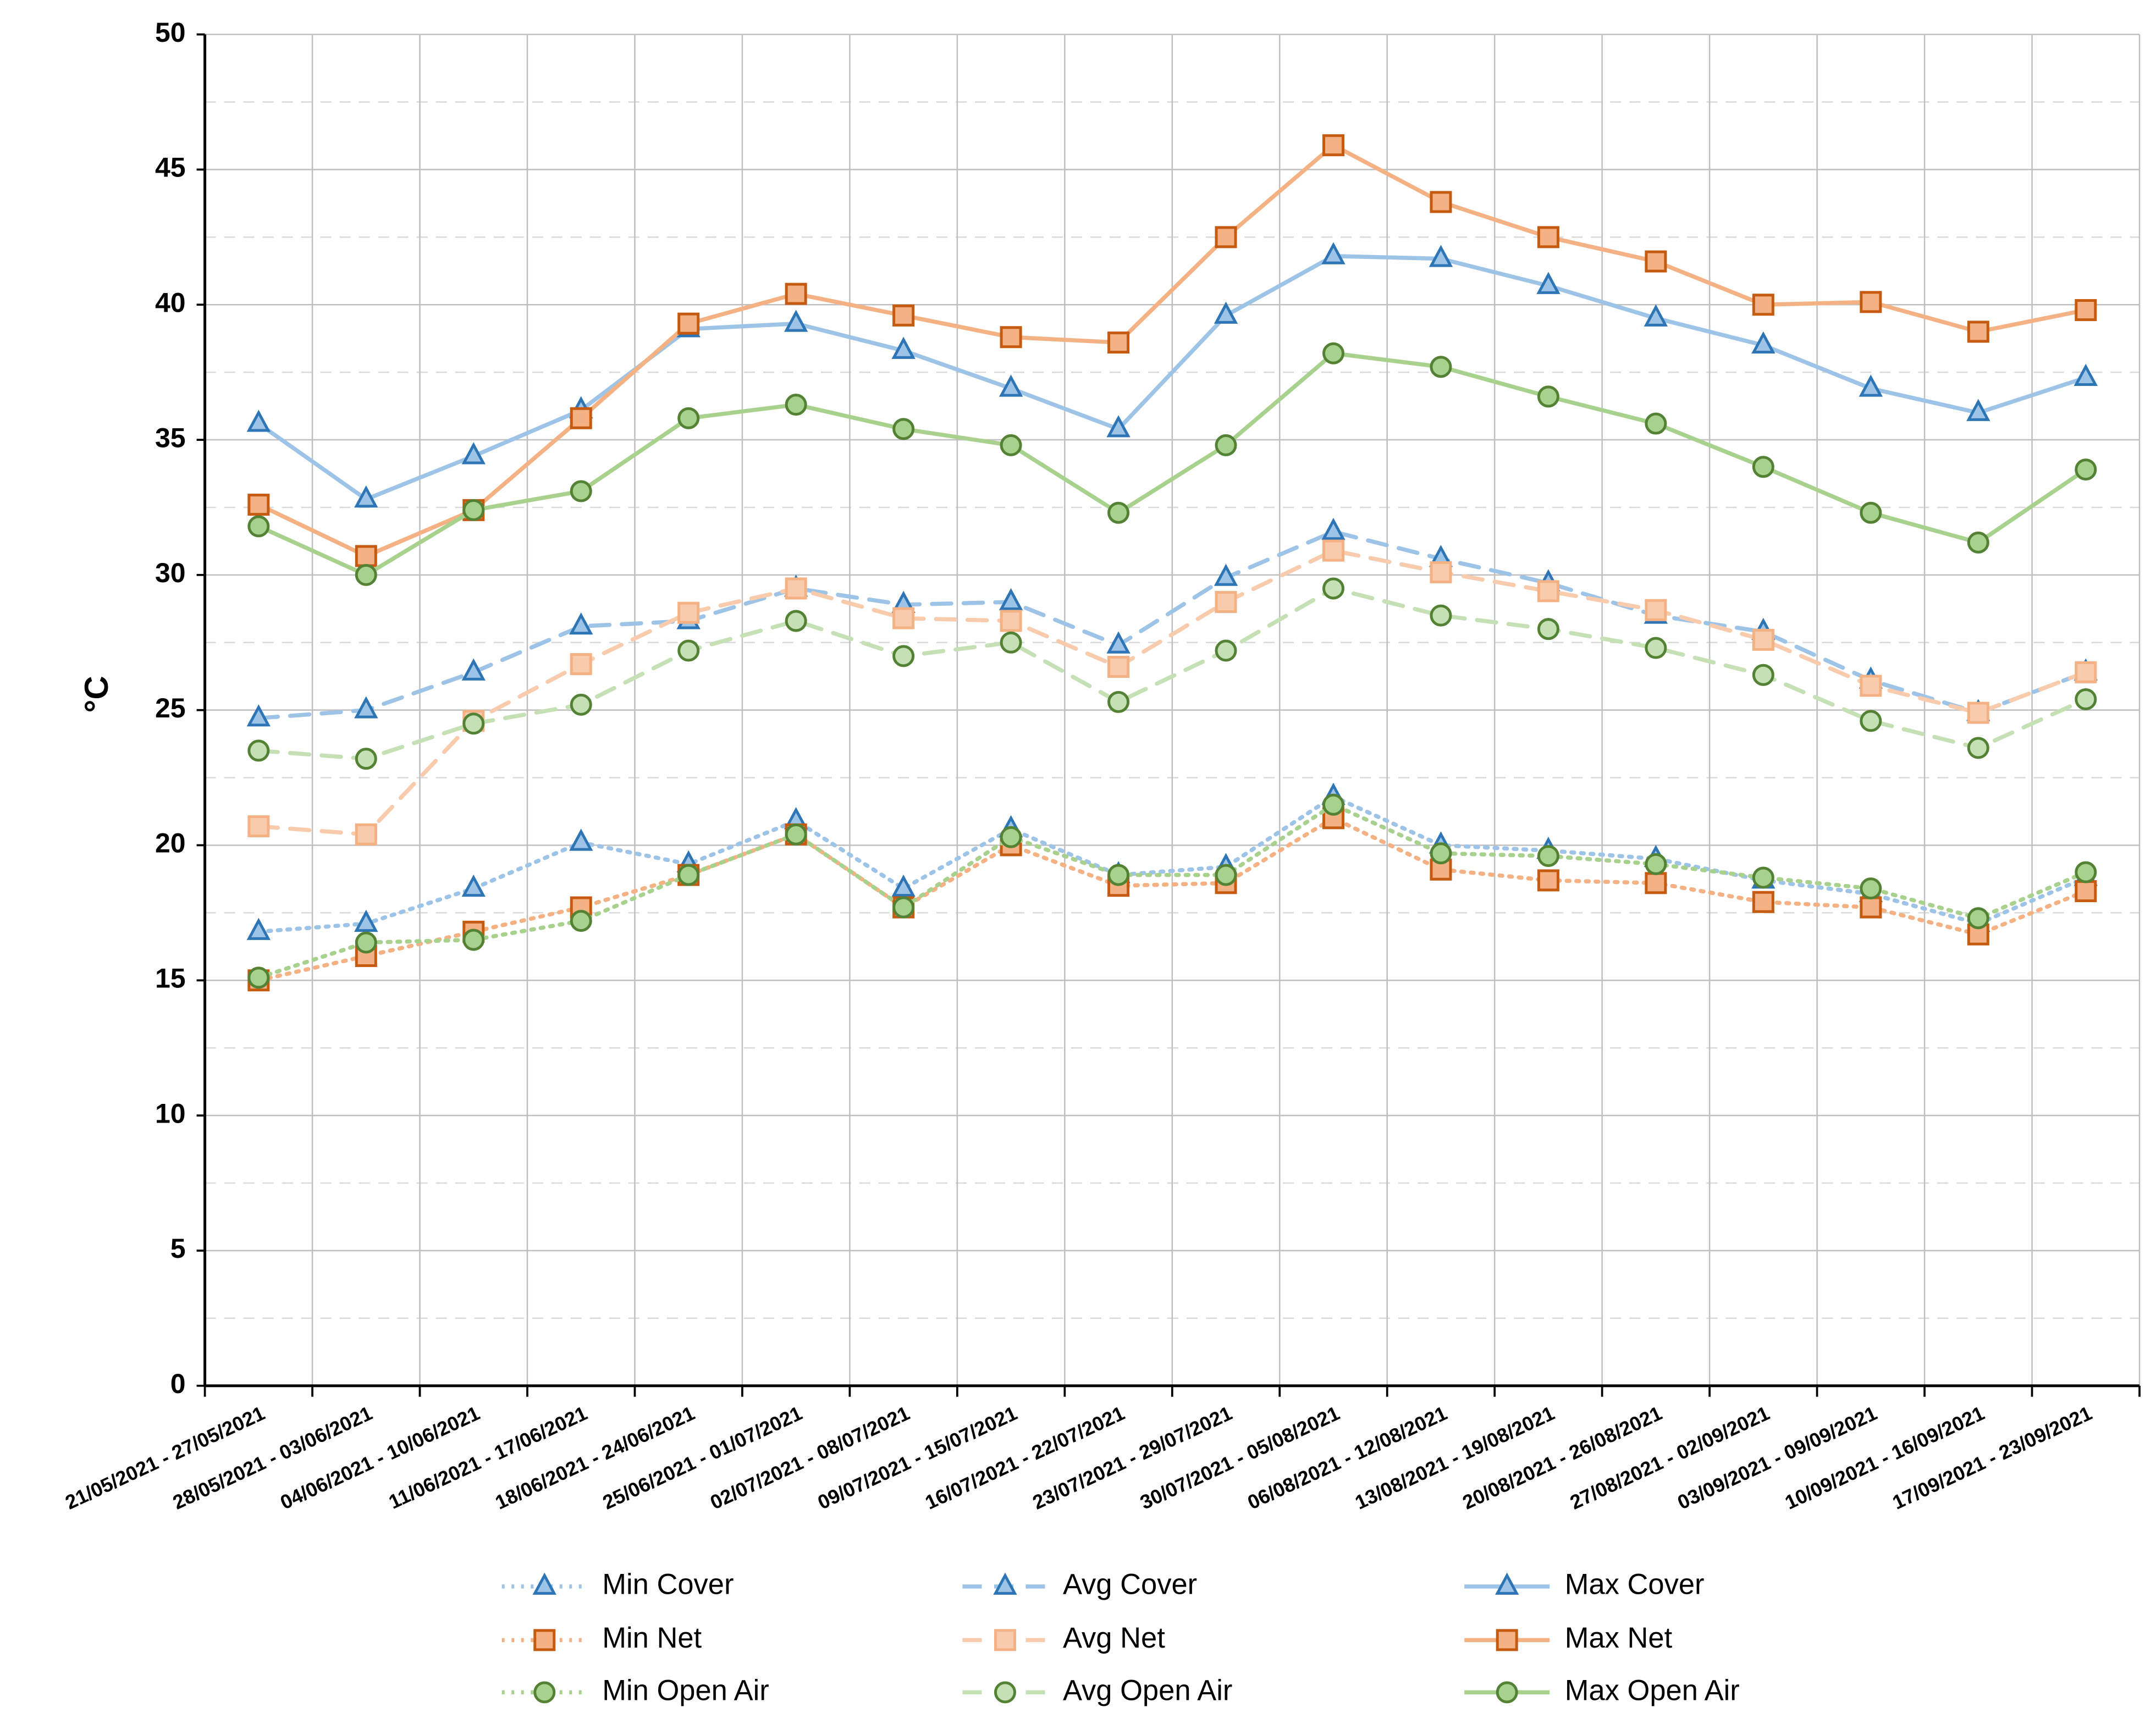 Image resolution: width=2156 pixels, height=1724 pixels. I want to click on x-tick-label: 02/07/2021 - 08/07/2021, so click(810, 1458).